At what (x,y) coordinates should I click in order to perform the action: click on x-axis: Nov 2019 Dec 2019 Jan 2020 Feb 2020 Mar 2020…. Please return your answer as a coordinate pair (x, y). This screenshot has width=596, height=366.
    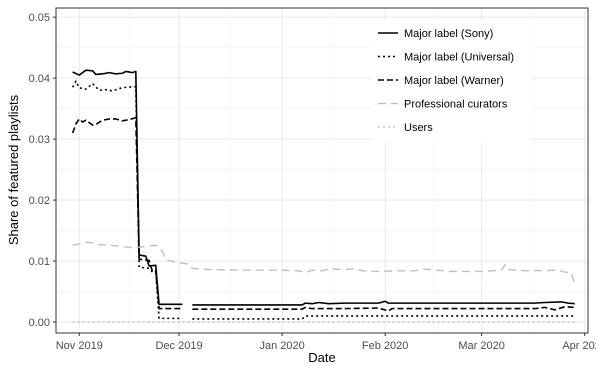
    Looking at the image, I should click on (326, 342).